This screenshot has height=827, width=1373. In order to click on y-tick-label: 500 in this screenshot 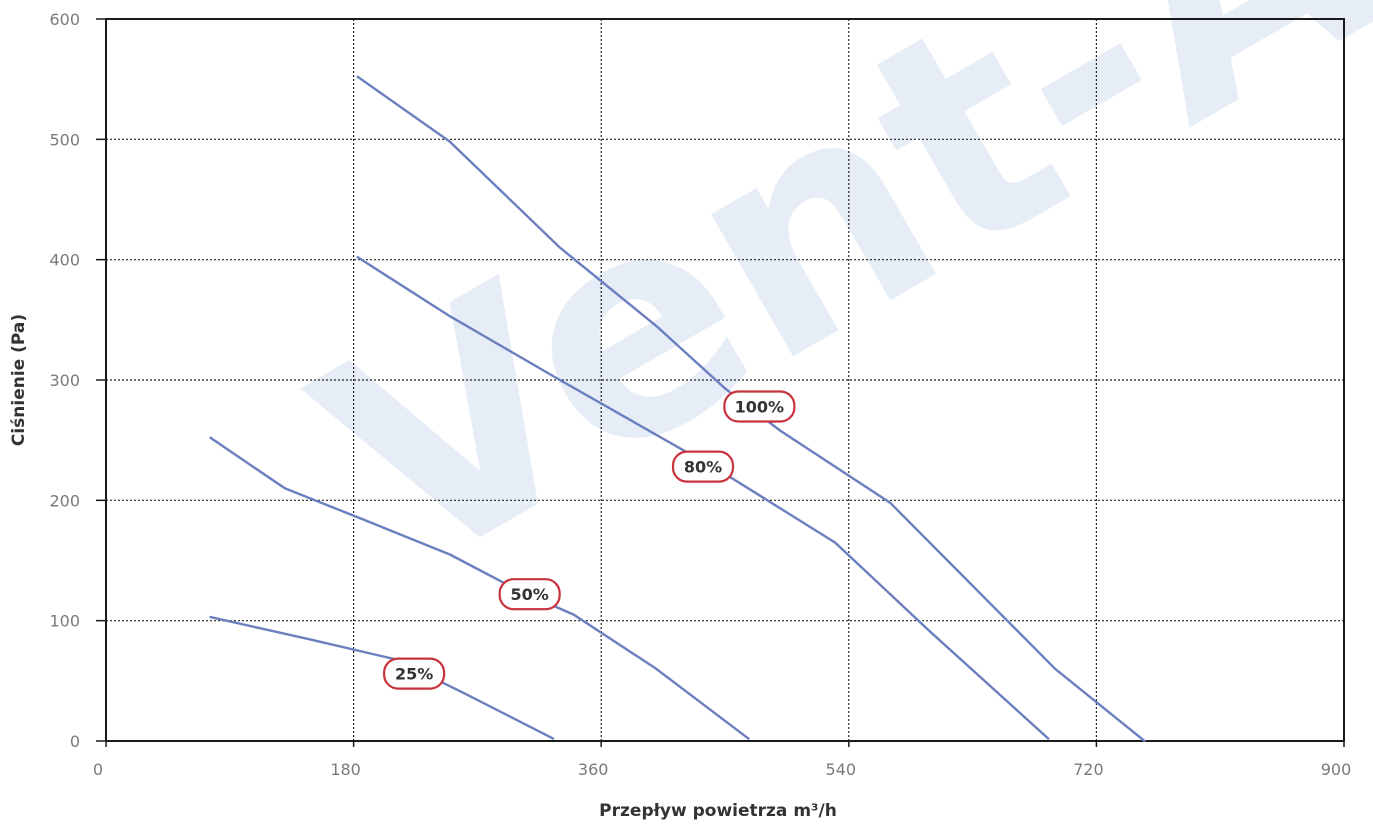, I will do `click(64, 139)`.